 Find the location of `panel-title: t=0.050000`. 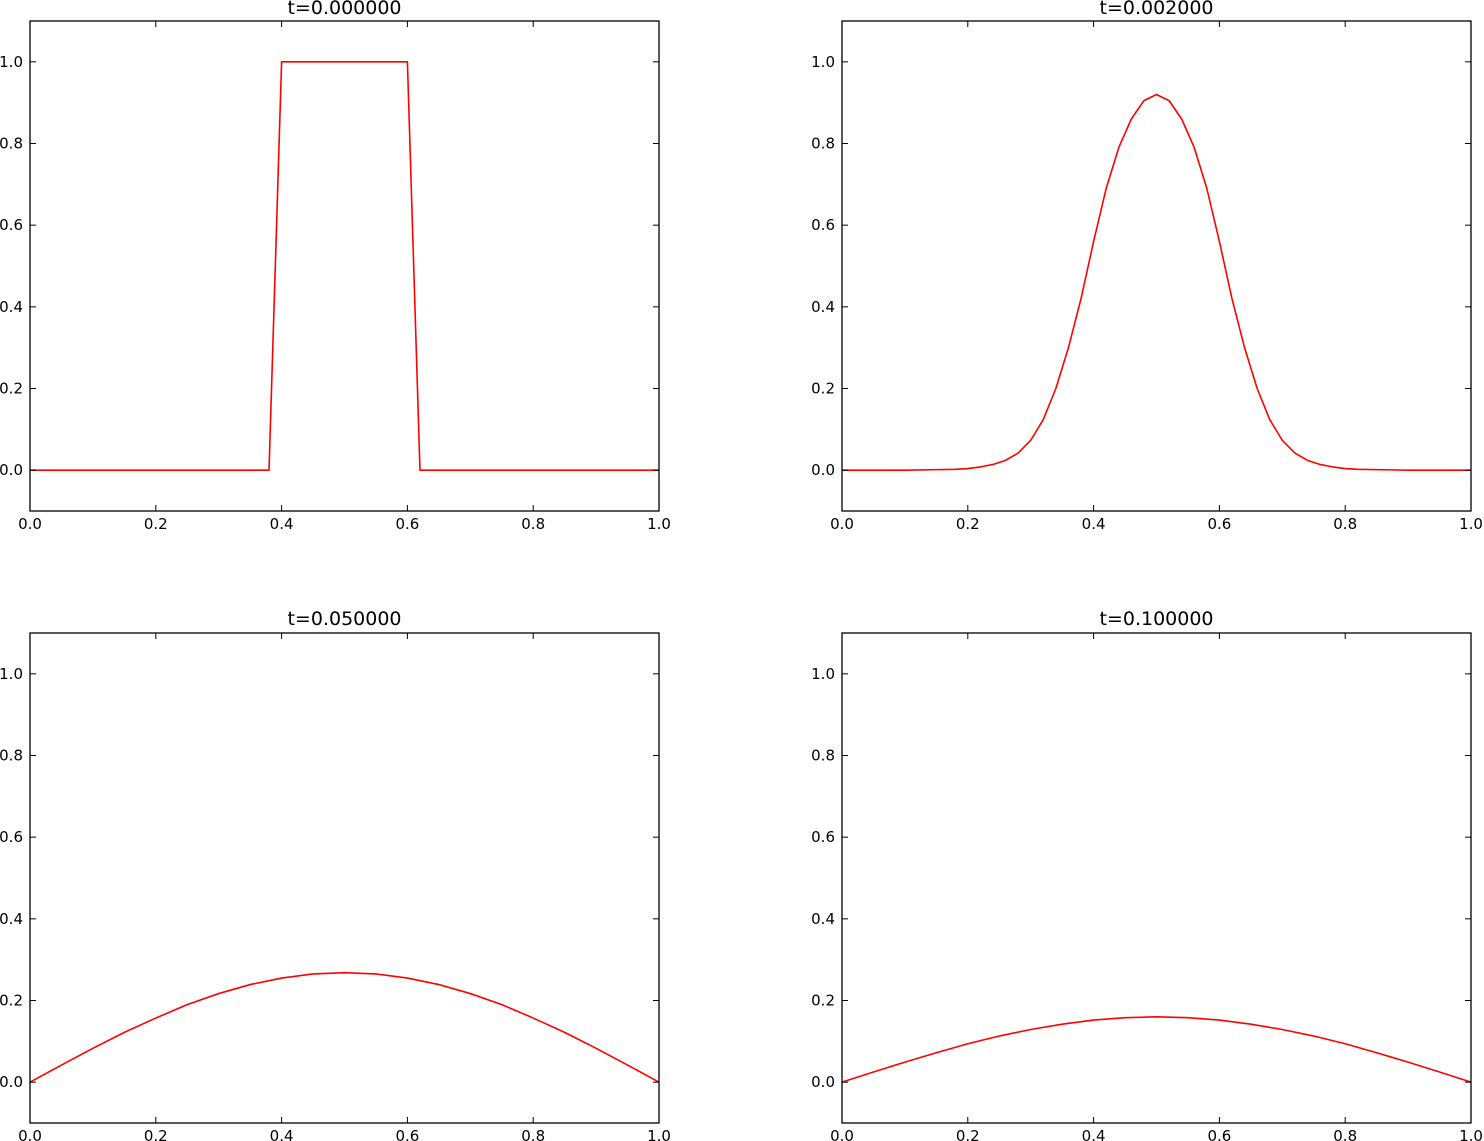

panel-title: t=0.050000 is located at coordinates (344, 619).